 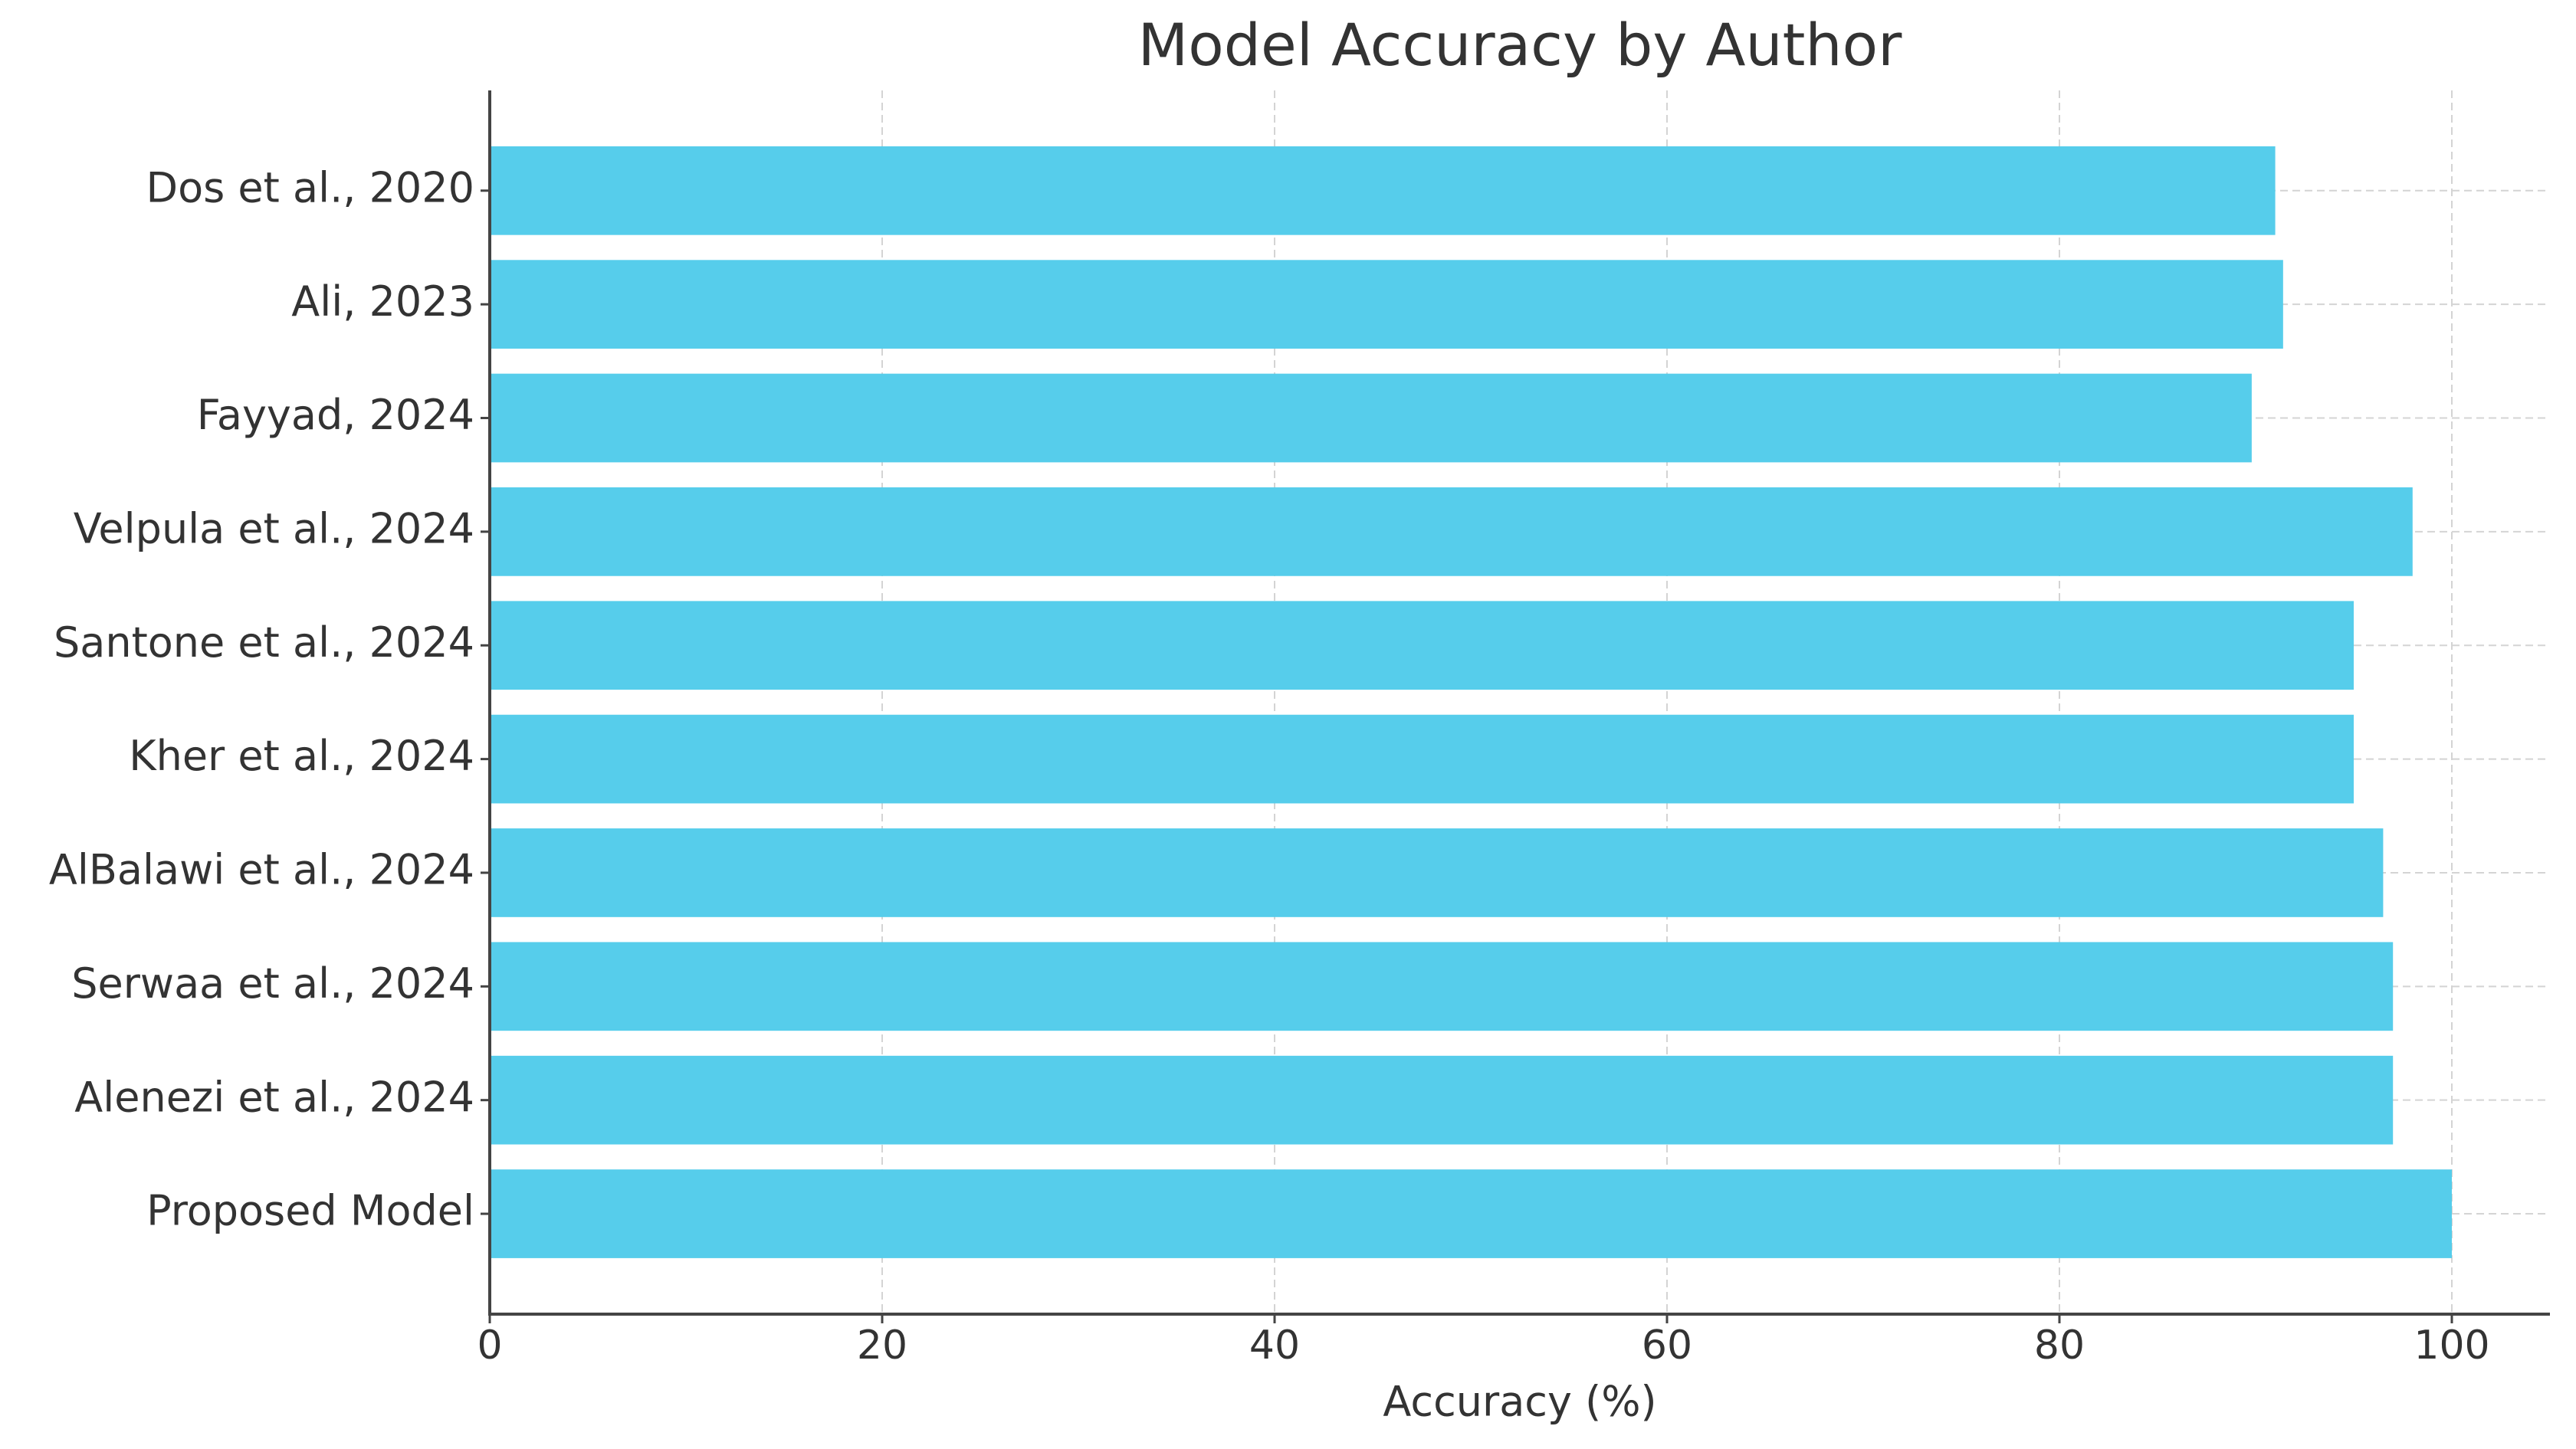 I want to click on x-axis-label: Accuracy (%), so click(x=1519, y=1402).